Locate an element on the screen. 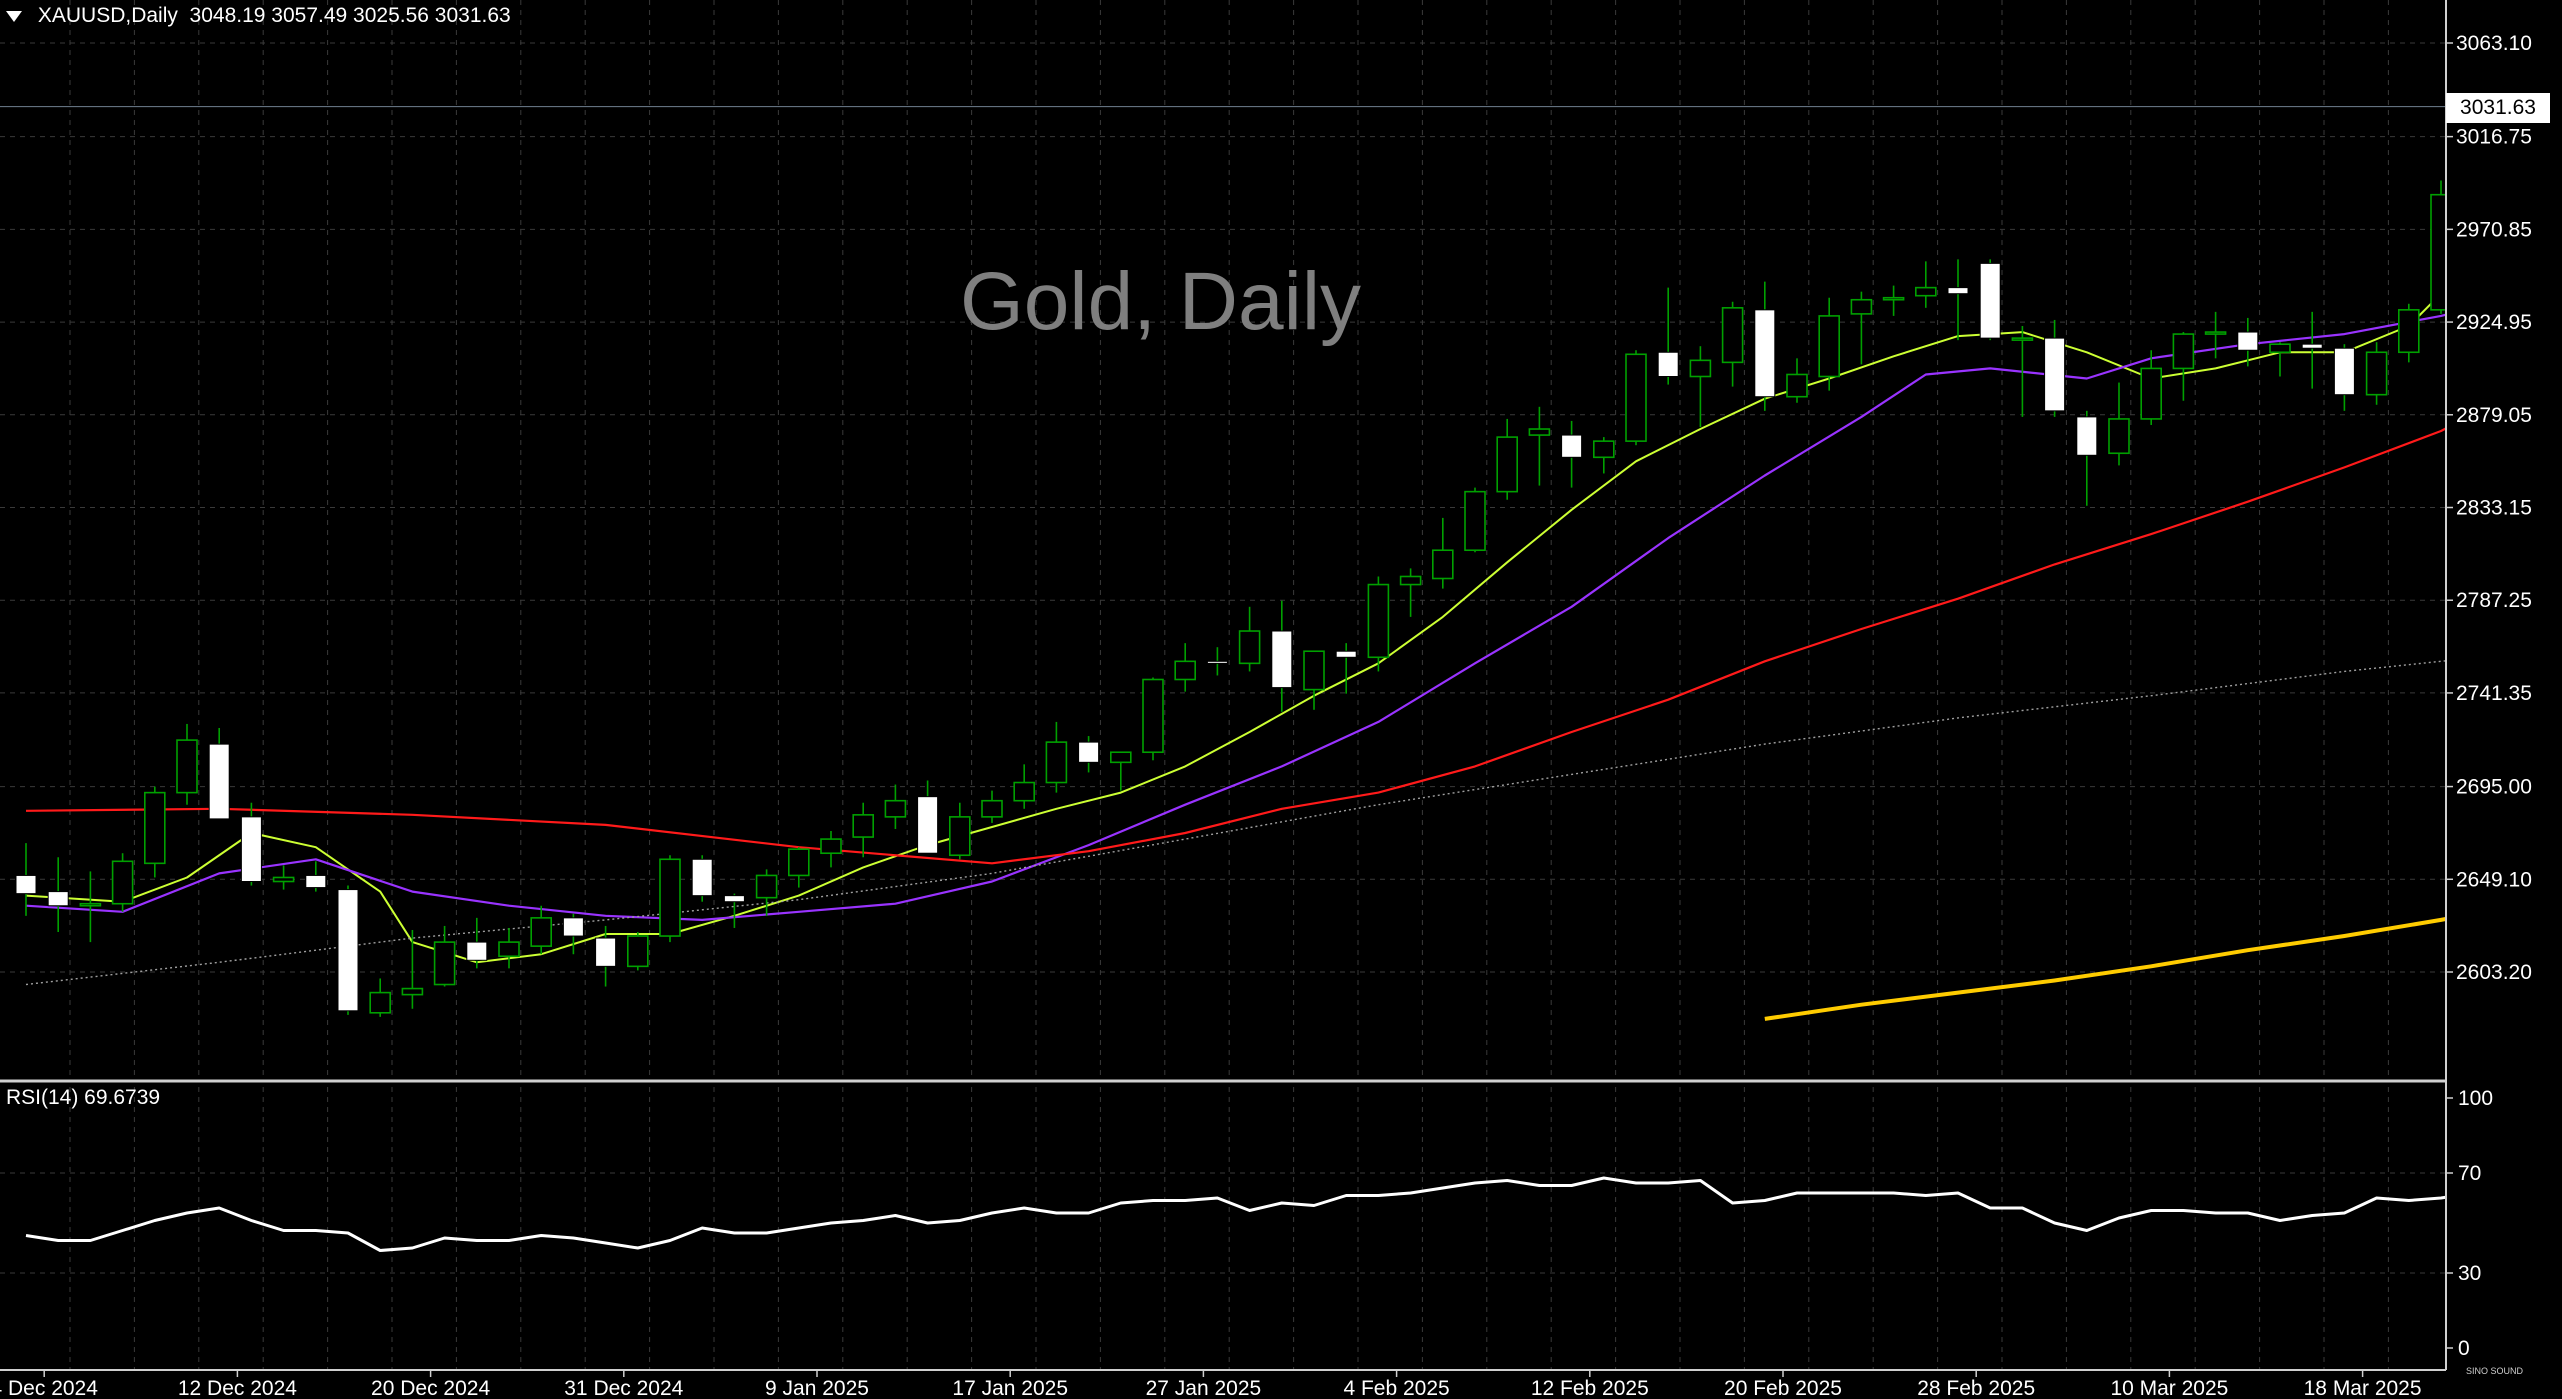  current-price-tag: 3031.63 is located at coordinates (2498, 108).